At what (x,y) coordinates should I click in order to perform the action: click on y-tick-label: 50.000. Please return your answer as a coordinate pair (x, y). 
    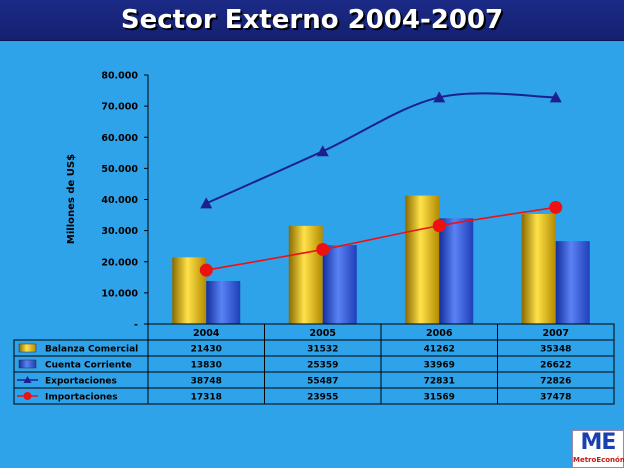
    Looking at the image, I should click on (119, 169).